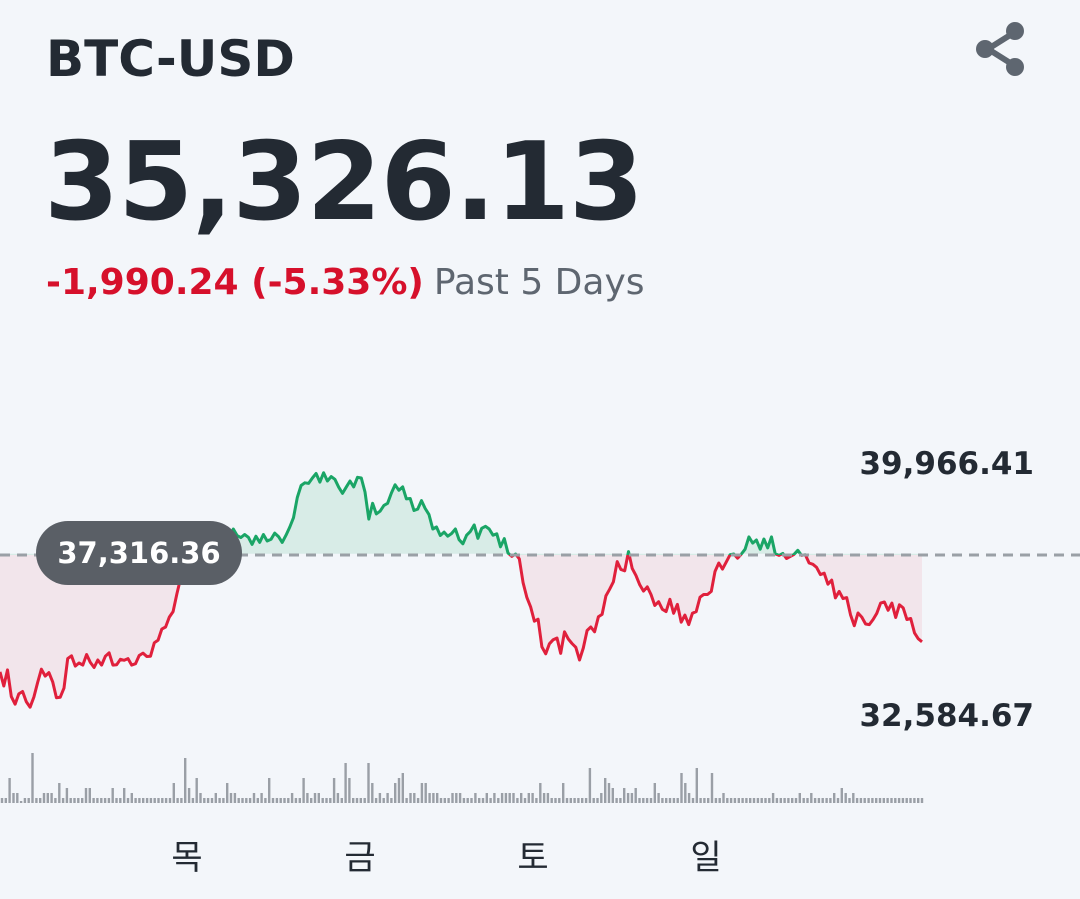 The width and height of the screenshot is (1080, 899). What do you see at coordinates (1001, 49) in the screenshot?
I see `share-icon` at bounding box center [1001, 49].